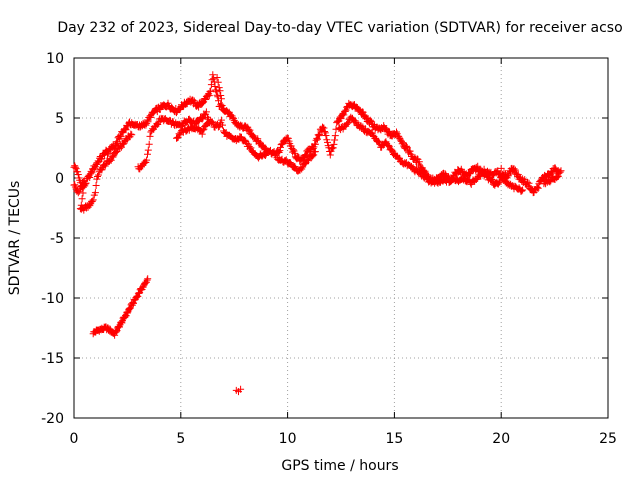 The image size is (640, 480). I want to click on x-axis-label: GPS time / hours, so click(339, 466).